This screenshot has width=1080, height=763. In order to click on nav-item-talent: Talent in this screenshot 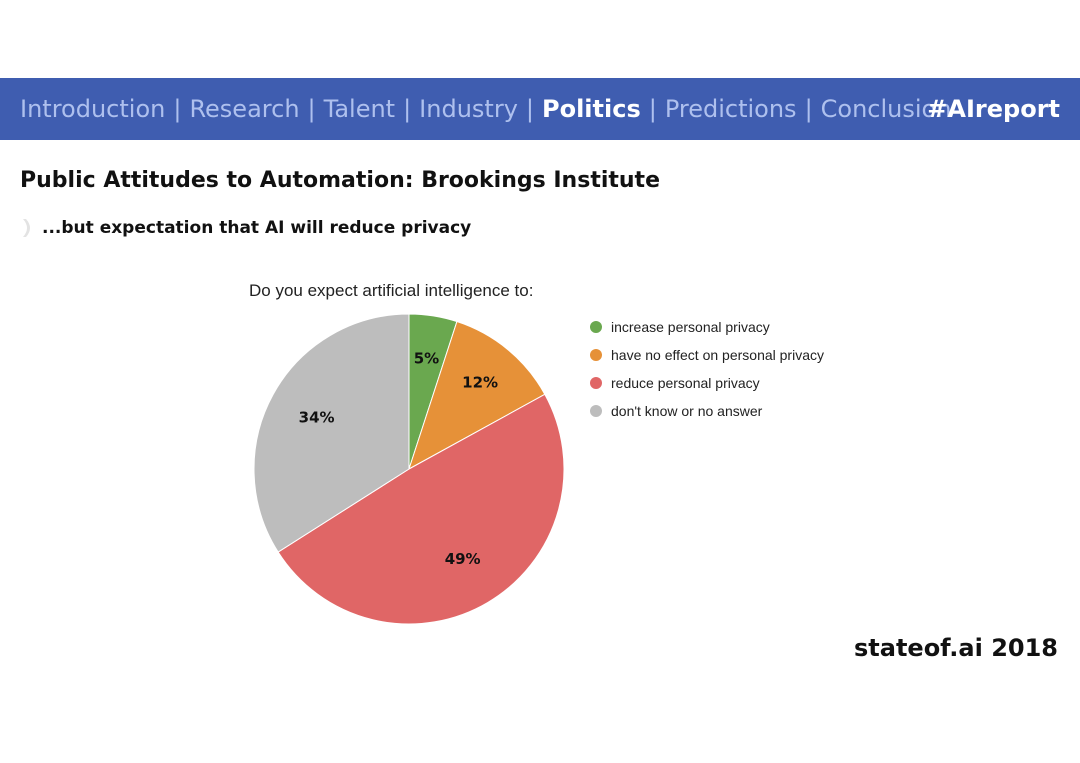, I will do `click(359, 109)`.